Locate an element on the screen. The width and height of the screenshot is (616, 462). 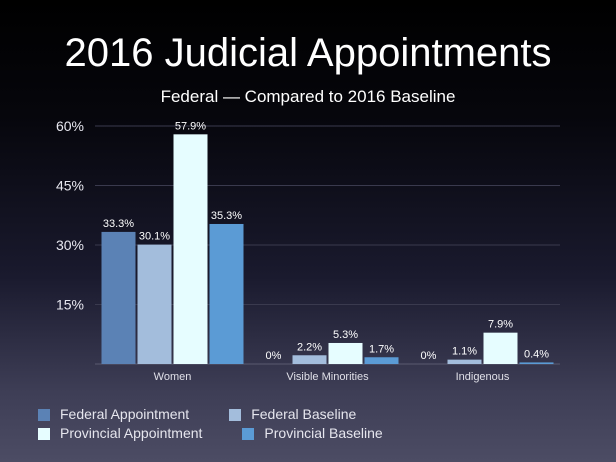
x-tick-label: Visible Minorities is located at coordinates (327, 377).